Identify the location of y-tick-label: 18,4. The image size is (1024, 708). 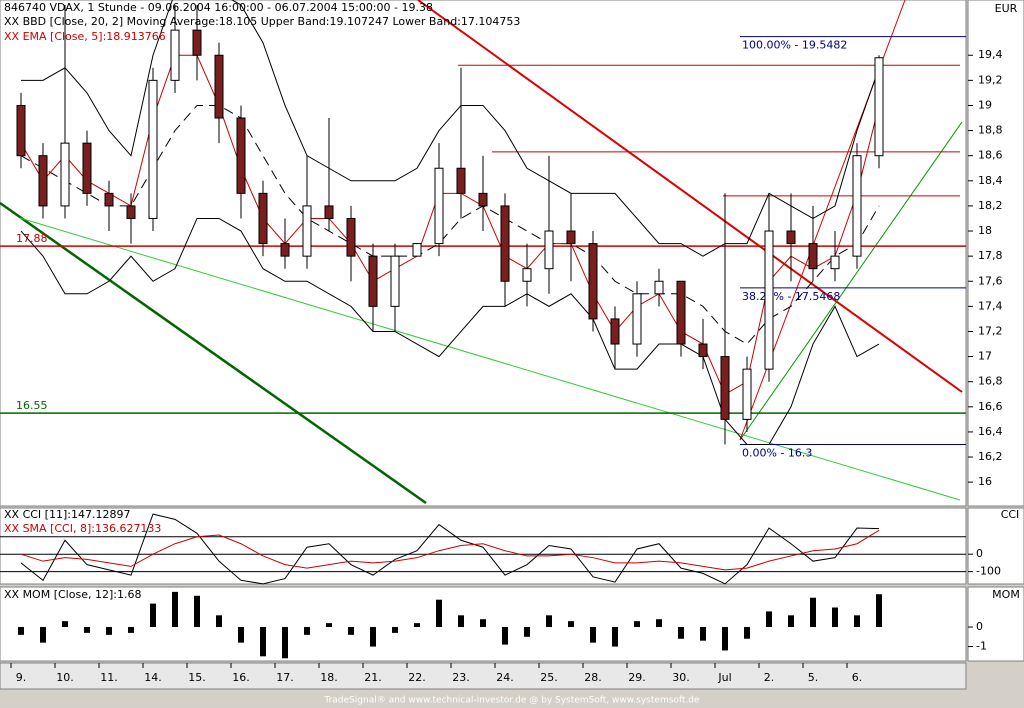
(990, 180).